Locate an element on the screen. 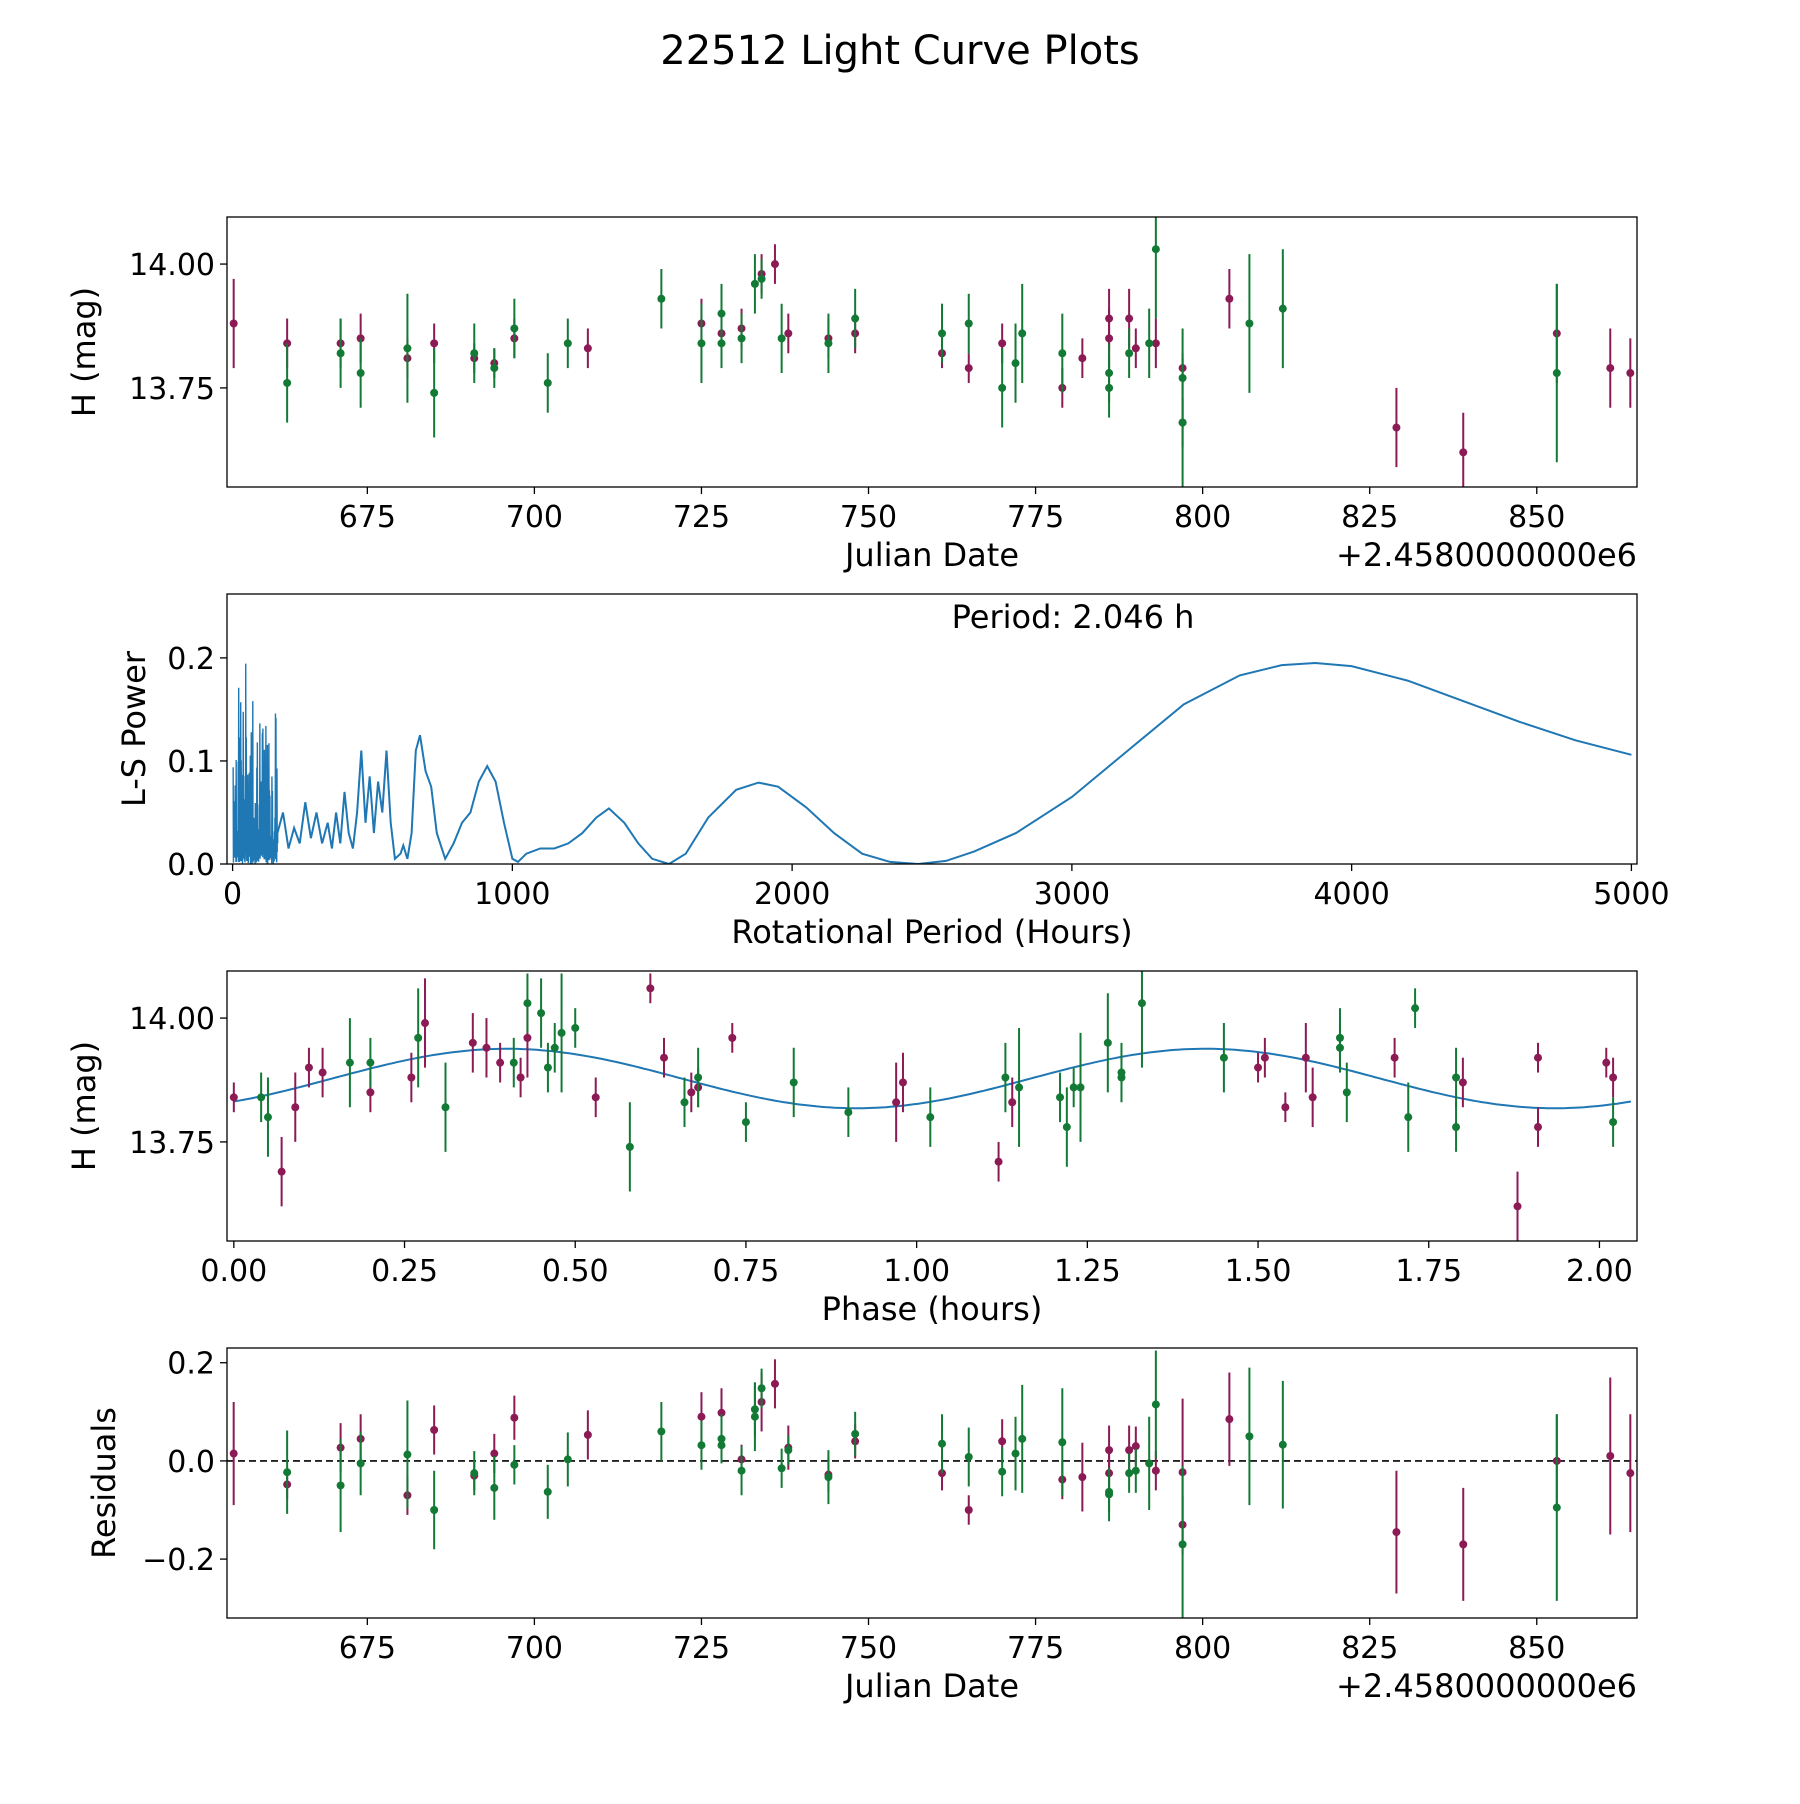 This screenshot has height=1804, width=1800. x-tick-label: 4000 is located at coordinates (1351, 894).